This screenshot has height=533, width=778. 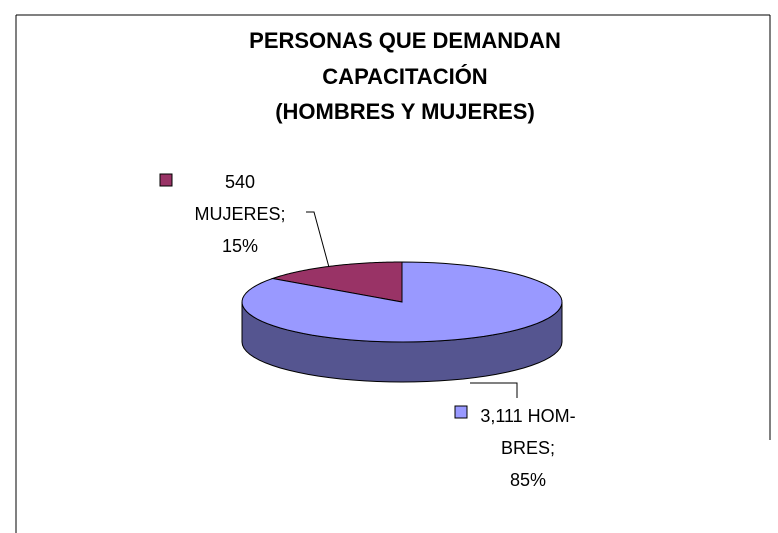 What do you see at coordinates (405, 40) in the screenshot?
I see `chart-title: PERSONAS QUE DEMANDAN` at bounding box center [405, 40].